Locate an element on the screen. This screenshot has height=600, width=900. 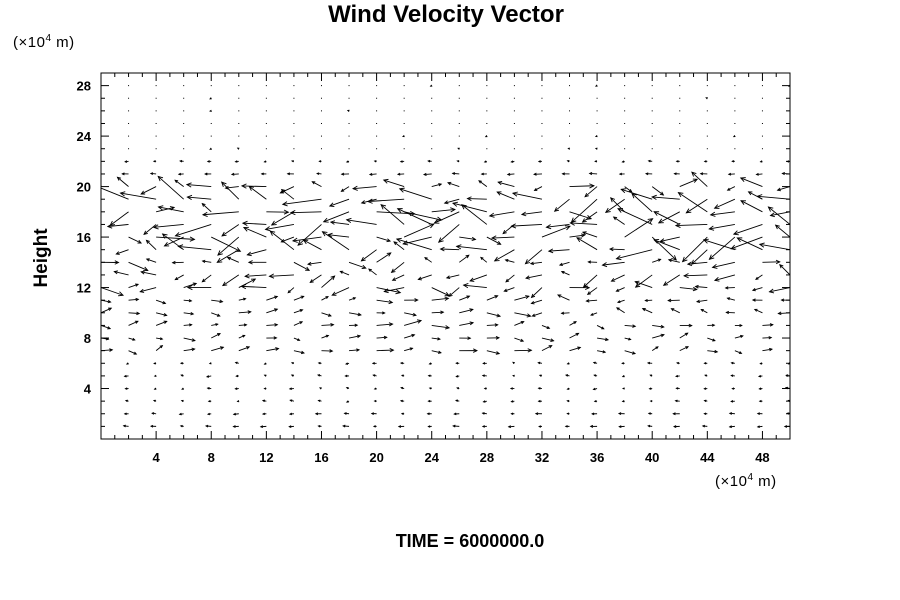
x-tick-label: 20 is located at coordinates (376, 457).